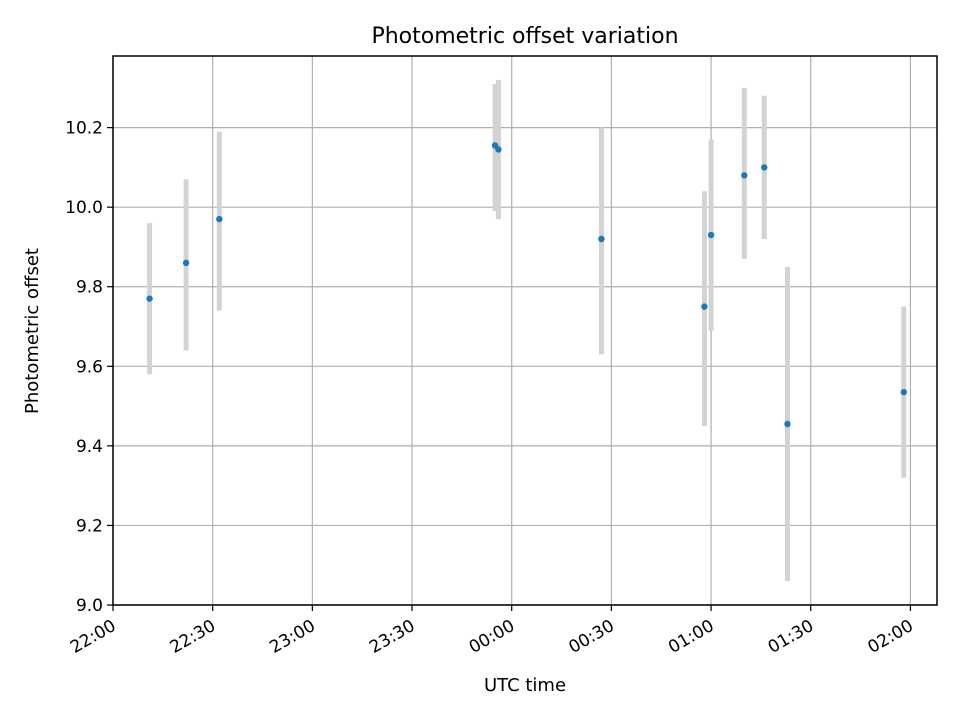 The image size is (960, 720). What do you see at coordinates (89, 526) in the screenshot?
I see `y-tick-label: 9.2` at bounding box center [89, 526].